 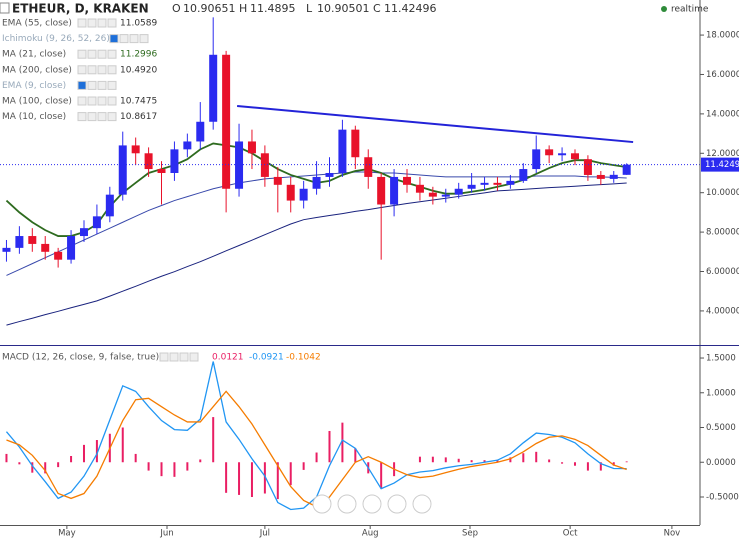 What do you see at coordinates (209, 8) in the screenshot?
I see `ohlc-value: 10.90651` at bounding box center [209, 8].